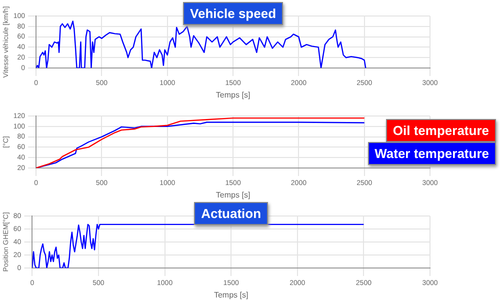 This screenshot has height=300, width=500. Describe the element at coordinates (231, 213) in the screenshot. I see `chart-title: Actuation` at that location.